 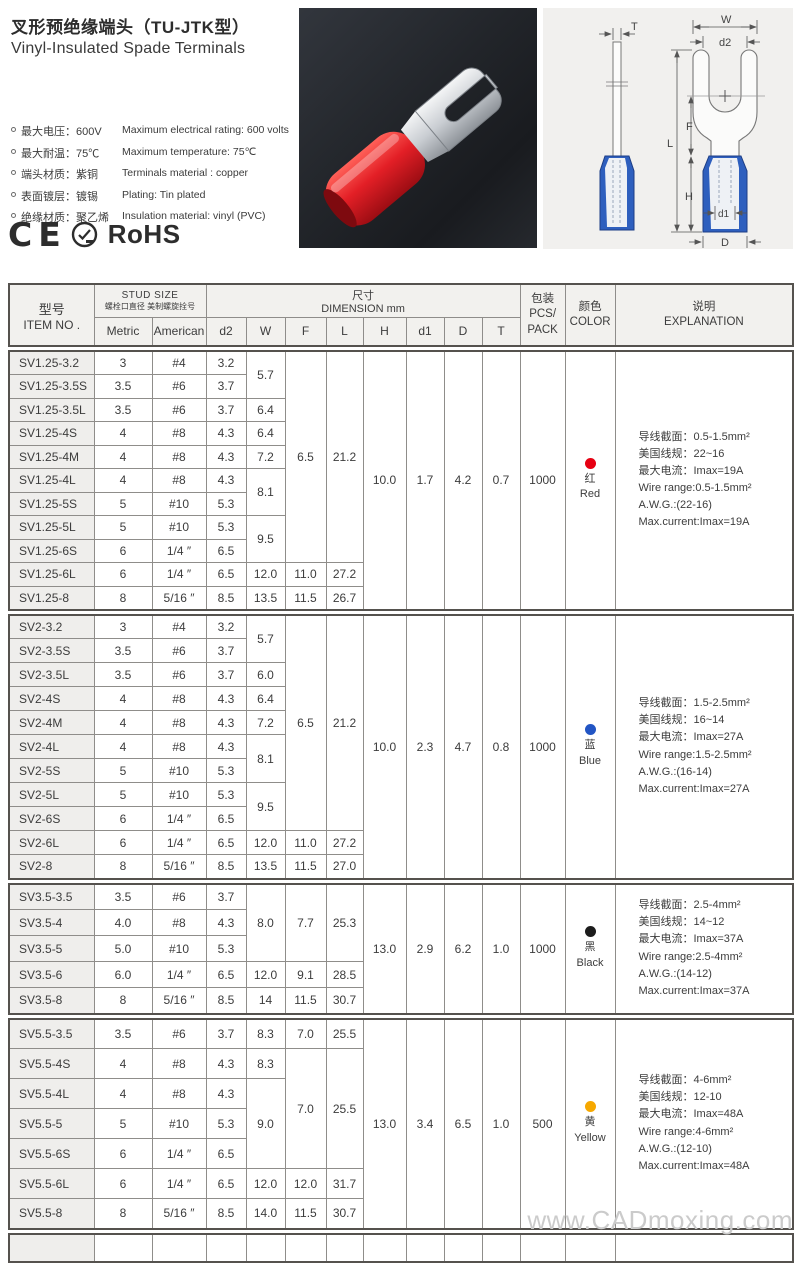 What do you see at coordinates (265, 758) in the screenshot?
I see `value-cell: 8.1` at bounding box center [265, 758].